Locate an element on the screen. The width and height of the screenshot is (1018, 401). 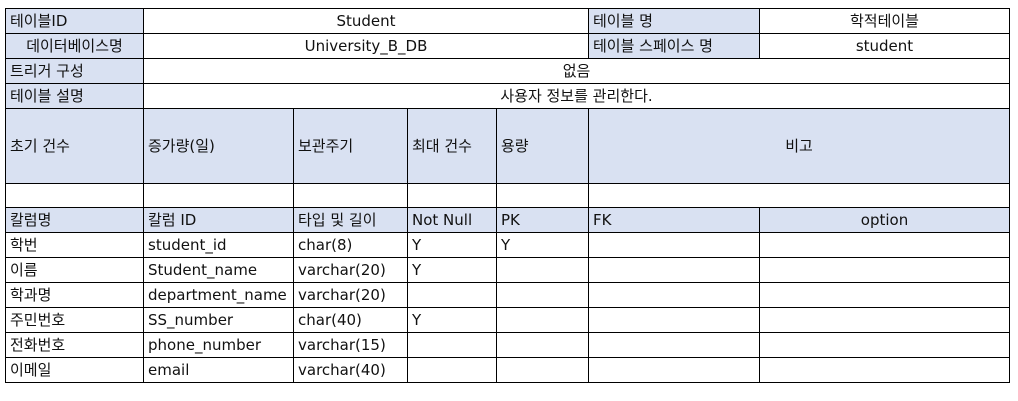
table-row: 이메일 email varchar(40) is located at coordinates (507, 370).